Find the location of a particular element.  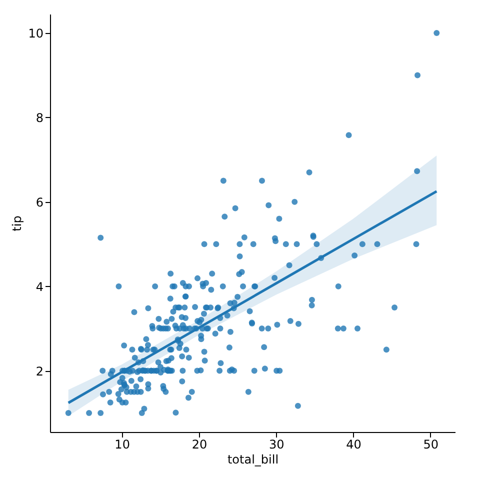

x-tick-label: 30 is located at coordinates (276, 445).